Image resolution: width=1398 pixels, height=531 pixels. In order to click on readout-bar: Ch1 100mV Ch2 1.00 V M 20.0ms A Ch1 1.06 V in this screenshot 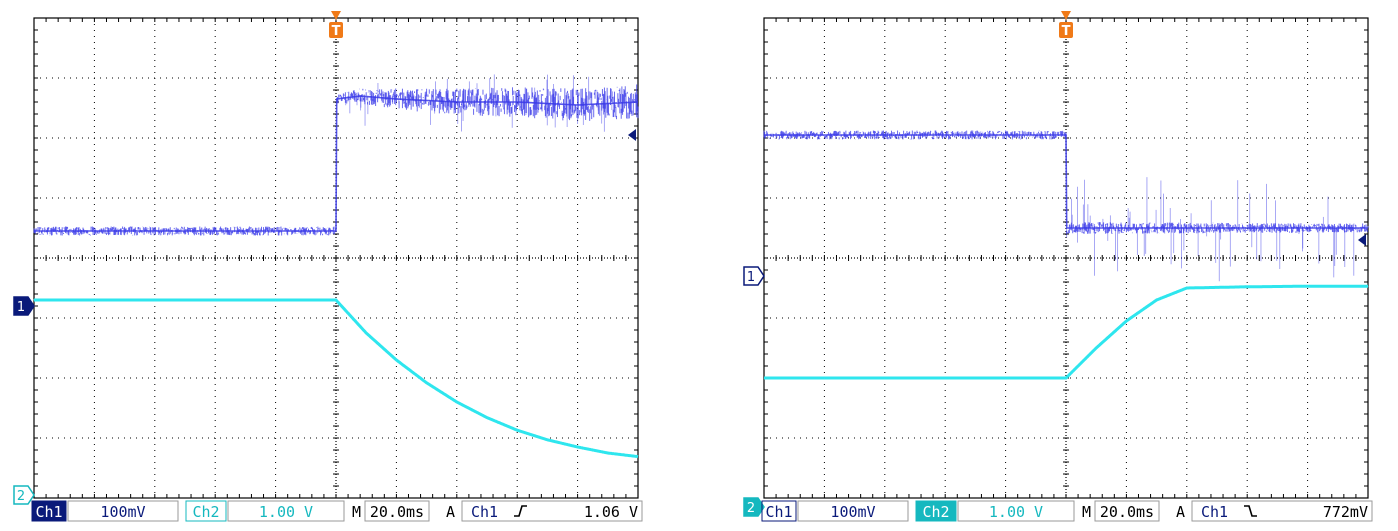, I will do `click(337, 511)`.